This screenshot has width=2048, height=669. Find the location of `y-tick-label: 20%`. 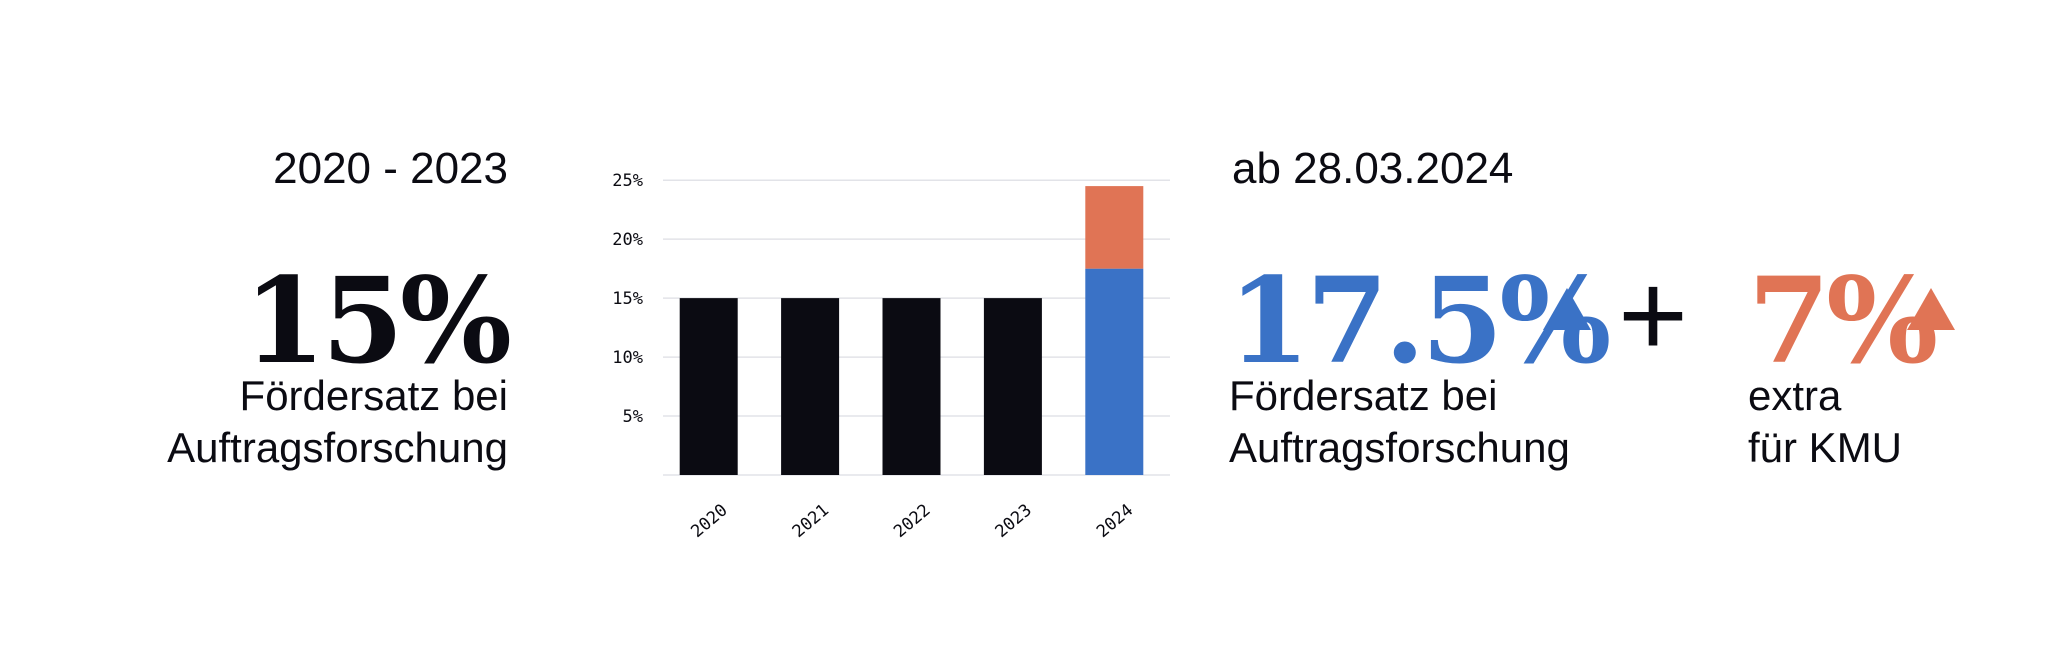

y-tick-label: 20% is located at coordinates (627, 240).